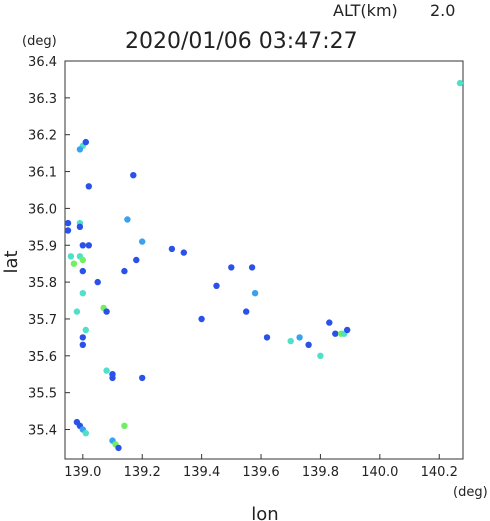 This screenshot has height=521, width=490. I want to click on x-tick-label: 140.0, so click(379, 472).